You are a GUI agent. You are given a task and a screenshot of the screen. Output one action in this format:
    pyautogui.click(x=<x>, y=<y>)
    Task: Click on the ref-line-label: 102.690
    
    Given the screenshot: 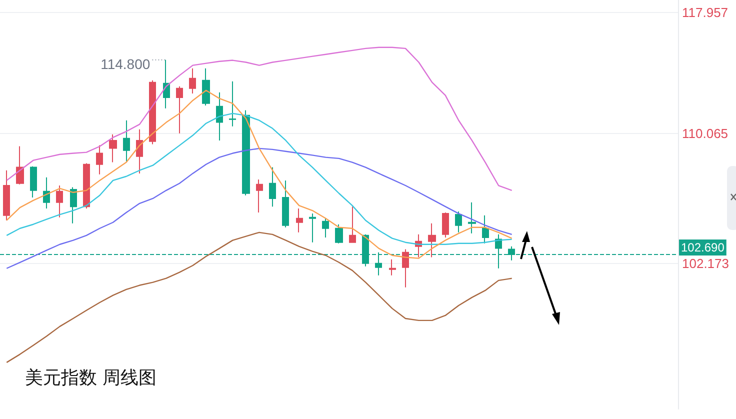 What is the action you would take?
    pyautogui.click(x=703, y=247)
    